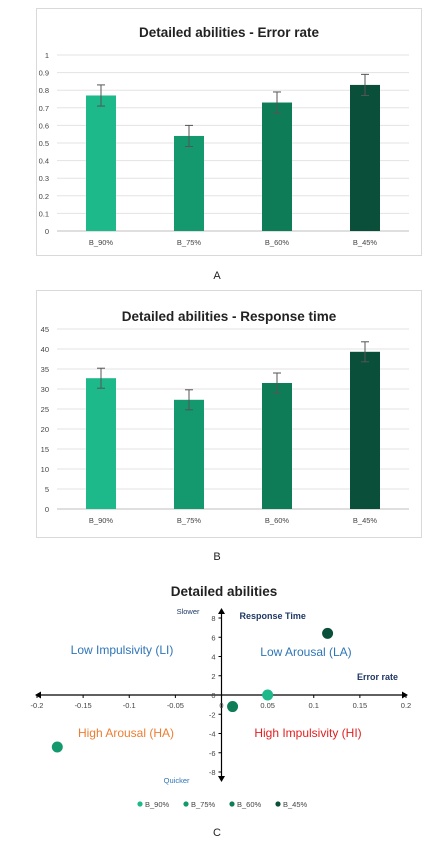 The width and height of the screenshot is (434, 845). What do you see at coordinates (273, 616) in the screenshot?
I see `y-axis-name: Response Time` at bounding box center [273, 616].